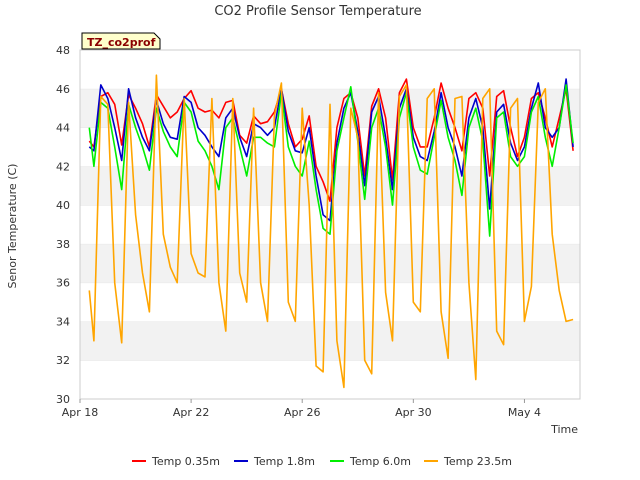 The height and width of the screenshot is (480, 640). What do you see at coordinates (63, 128) in the screenshot?
I see `y-tick-label: 44` at bounding box center [63, 128].